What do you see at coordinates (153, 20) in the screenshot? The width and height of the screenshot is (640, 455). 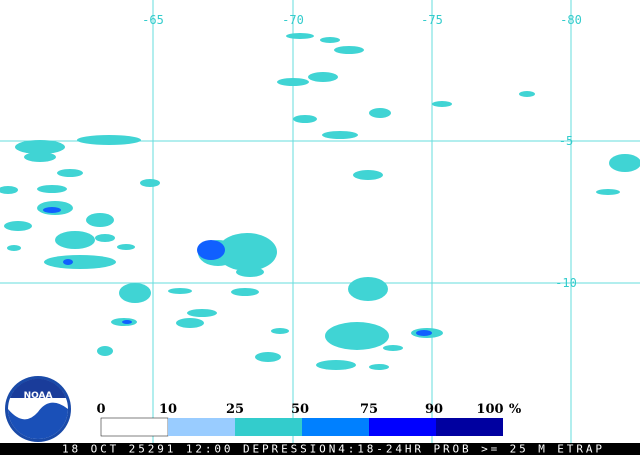 I see `longitude-label: -65` at bounding box center [153, 20].